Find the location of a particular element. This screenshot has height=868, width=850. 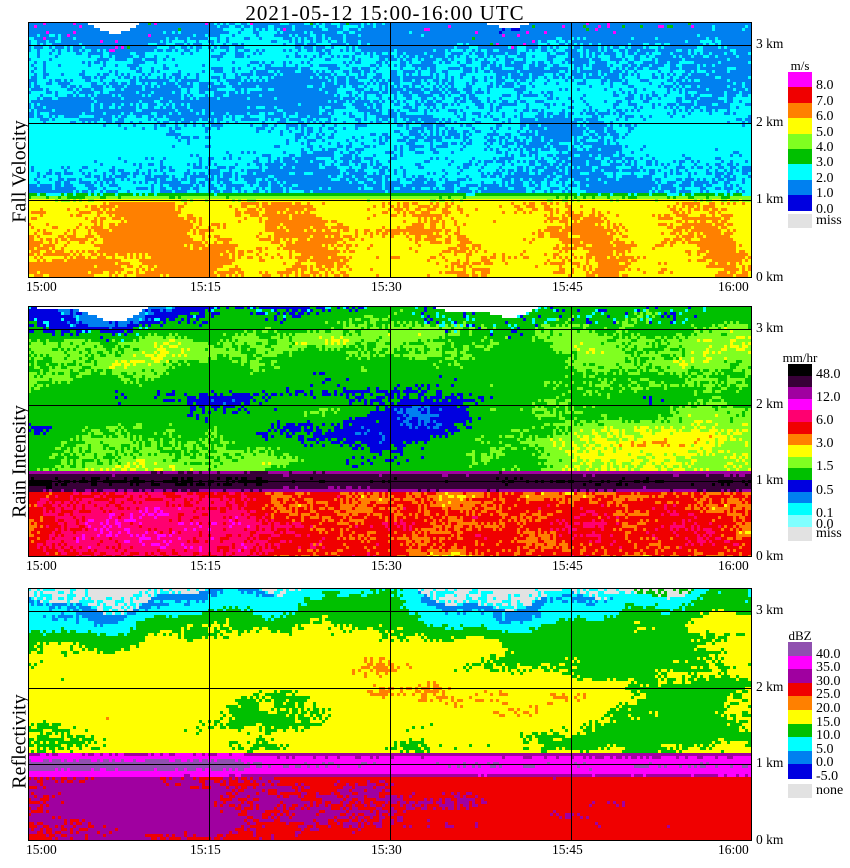

colorbar-extra-label-rain-intensity: miss is located at coordinates (829, 533).